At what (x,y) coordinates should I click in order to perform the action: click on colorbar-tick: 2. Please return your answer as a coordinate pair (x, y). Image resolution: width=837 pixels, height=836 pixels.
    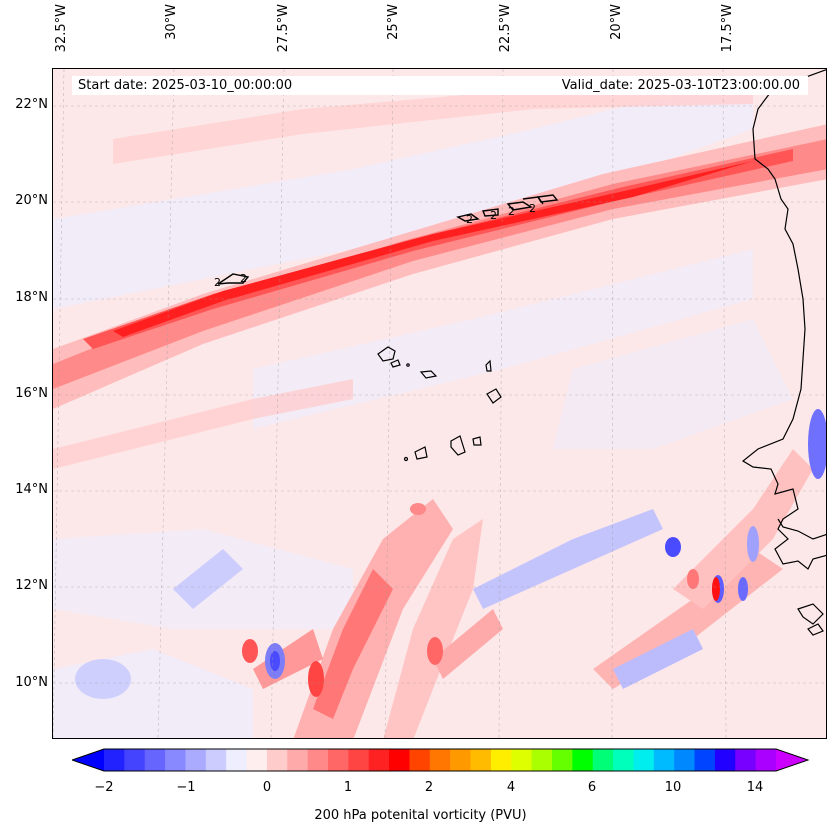
    Looking at the image, I should click on (429, 787).